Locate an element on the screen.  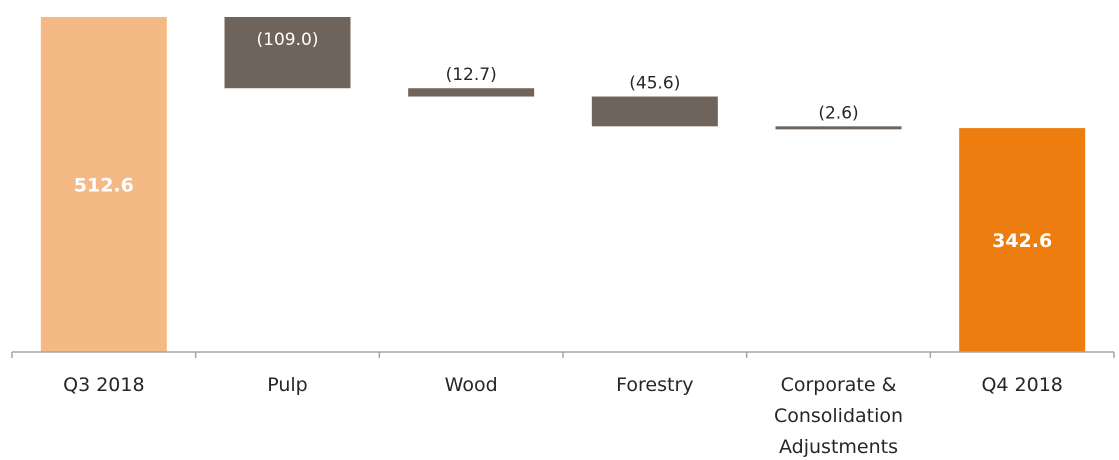
category-label-line: Consolidation is located at coordinates (838, 416).